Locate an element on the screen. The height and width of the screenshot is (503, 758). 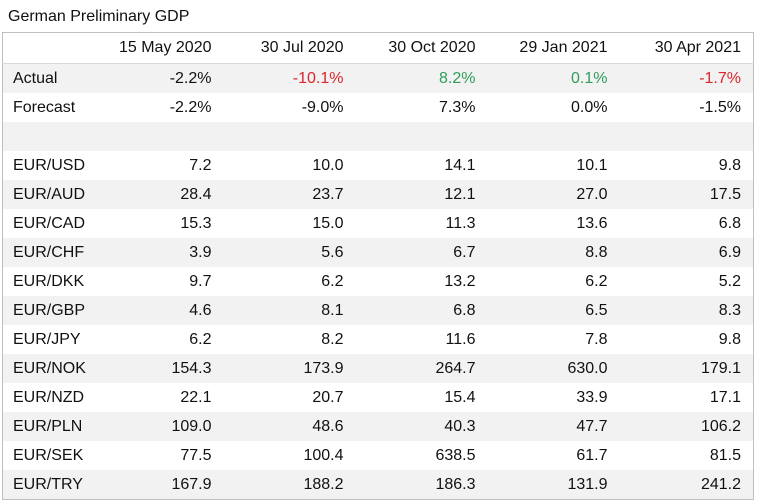
forecast-value: 0.0% is located at coordinates (589, 107).